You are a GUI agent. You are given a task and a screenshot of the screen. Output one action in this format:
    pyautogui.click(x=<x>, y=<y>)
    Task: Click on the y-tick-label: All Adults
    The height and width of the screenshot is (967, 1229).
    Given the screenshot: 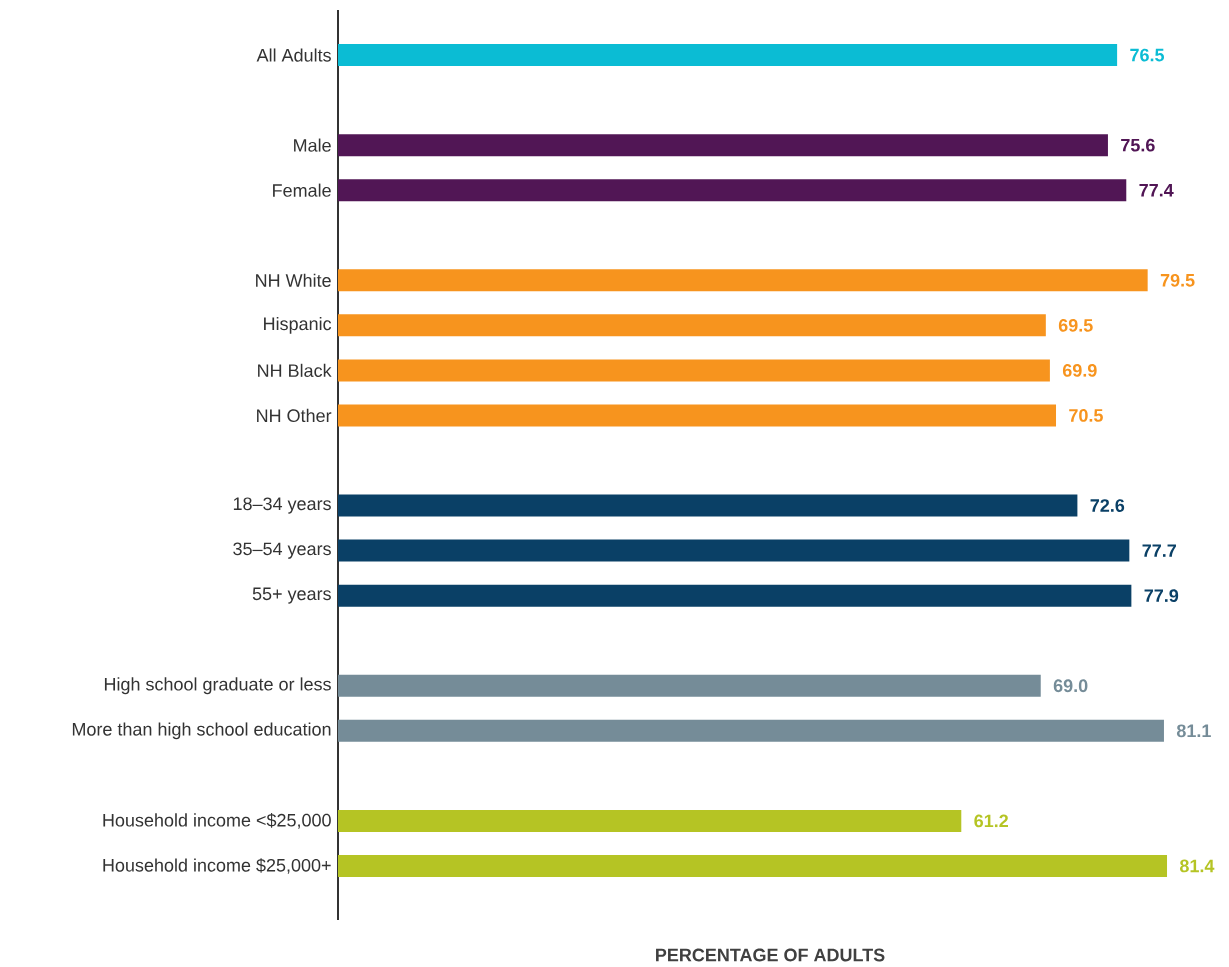 What is the action you would take?
    pyautogui.click(x=293, y=55)
    